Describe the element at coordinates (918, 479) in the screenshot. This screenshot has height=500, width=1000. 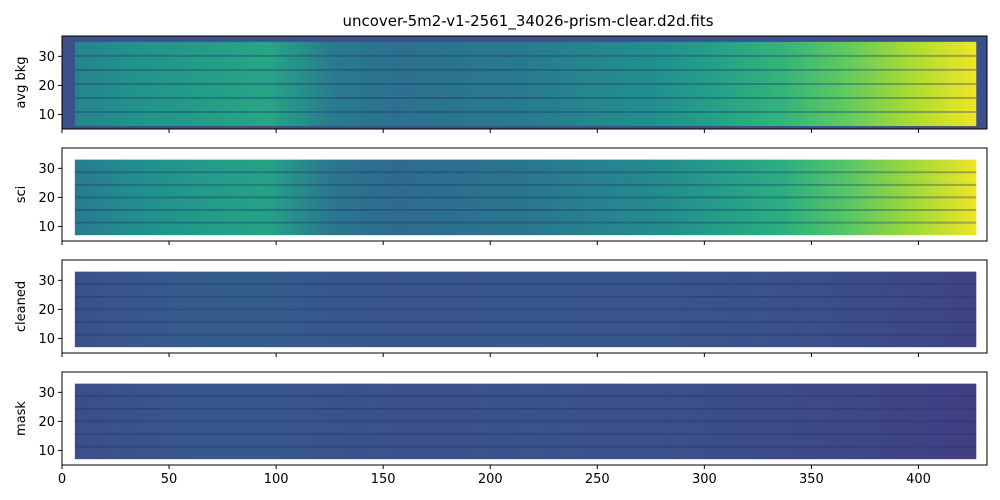
I see `x-tick-label: 400` at that location.